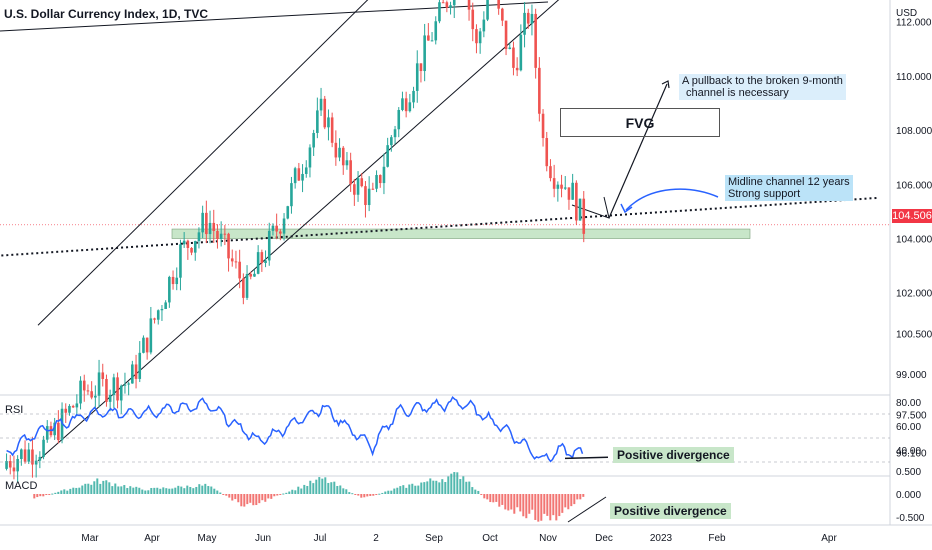 This screenshot has height=550, width=932. Describe the element at coordinates (914, 240) in the screenshot. I see `price-tick-label: 104.000` at that location.